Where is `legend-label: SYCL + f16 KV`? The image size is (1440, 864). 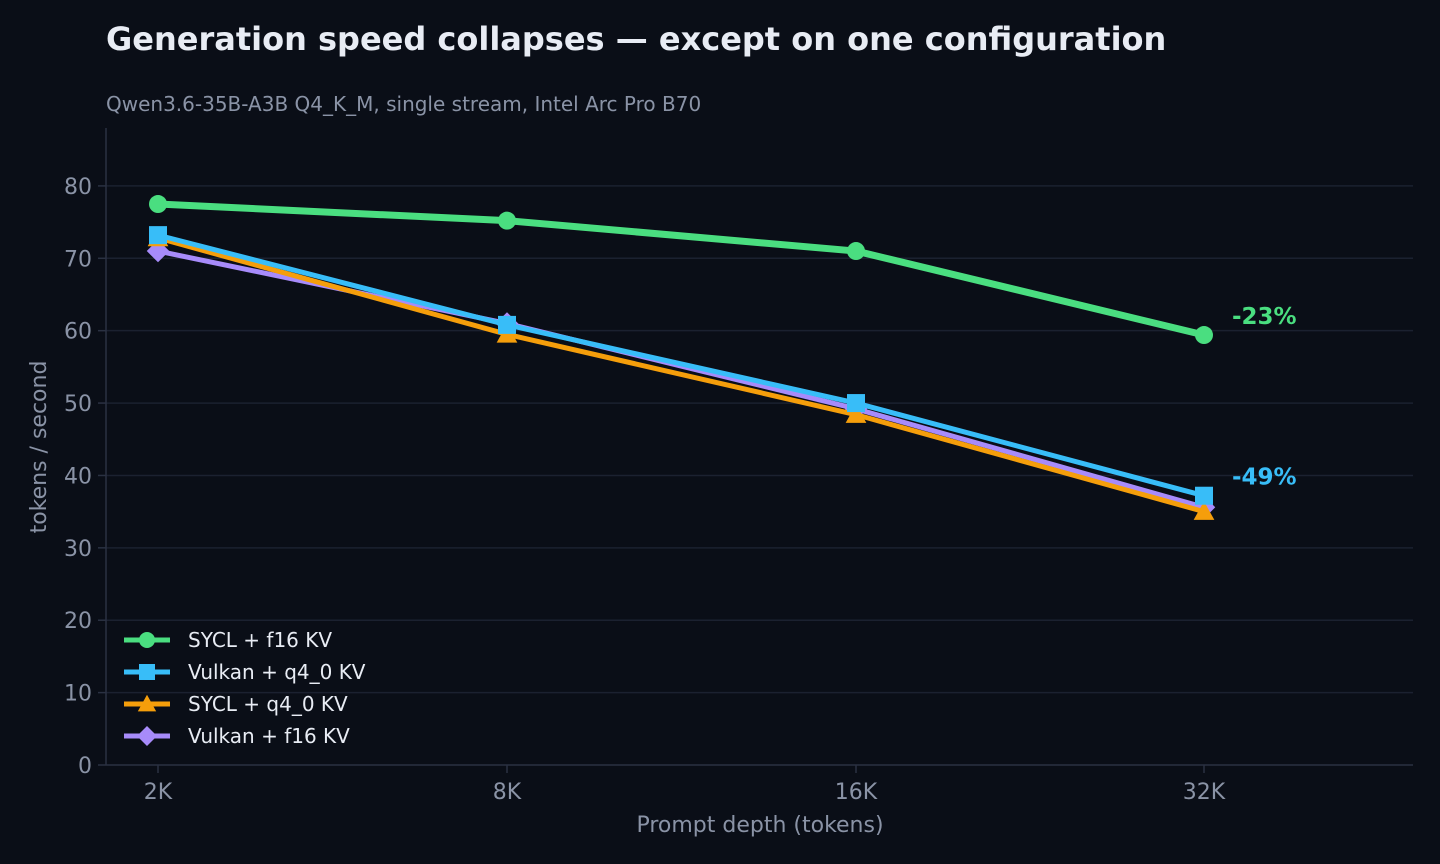
legend-label: SYCL + f16 KV is located at coordinates (260, 640).